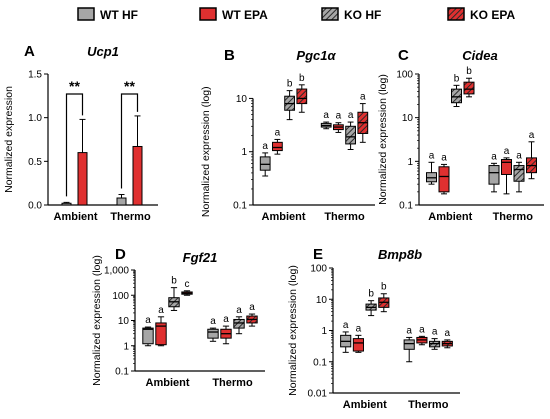 The height and width of the screenshot is (419, 550). What do you see at coordinates (400, 254) in the screenshot?
I see `panel-title-e: Bmp8b` at bounding box center [400, 254].